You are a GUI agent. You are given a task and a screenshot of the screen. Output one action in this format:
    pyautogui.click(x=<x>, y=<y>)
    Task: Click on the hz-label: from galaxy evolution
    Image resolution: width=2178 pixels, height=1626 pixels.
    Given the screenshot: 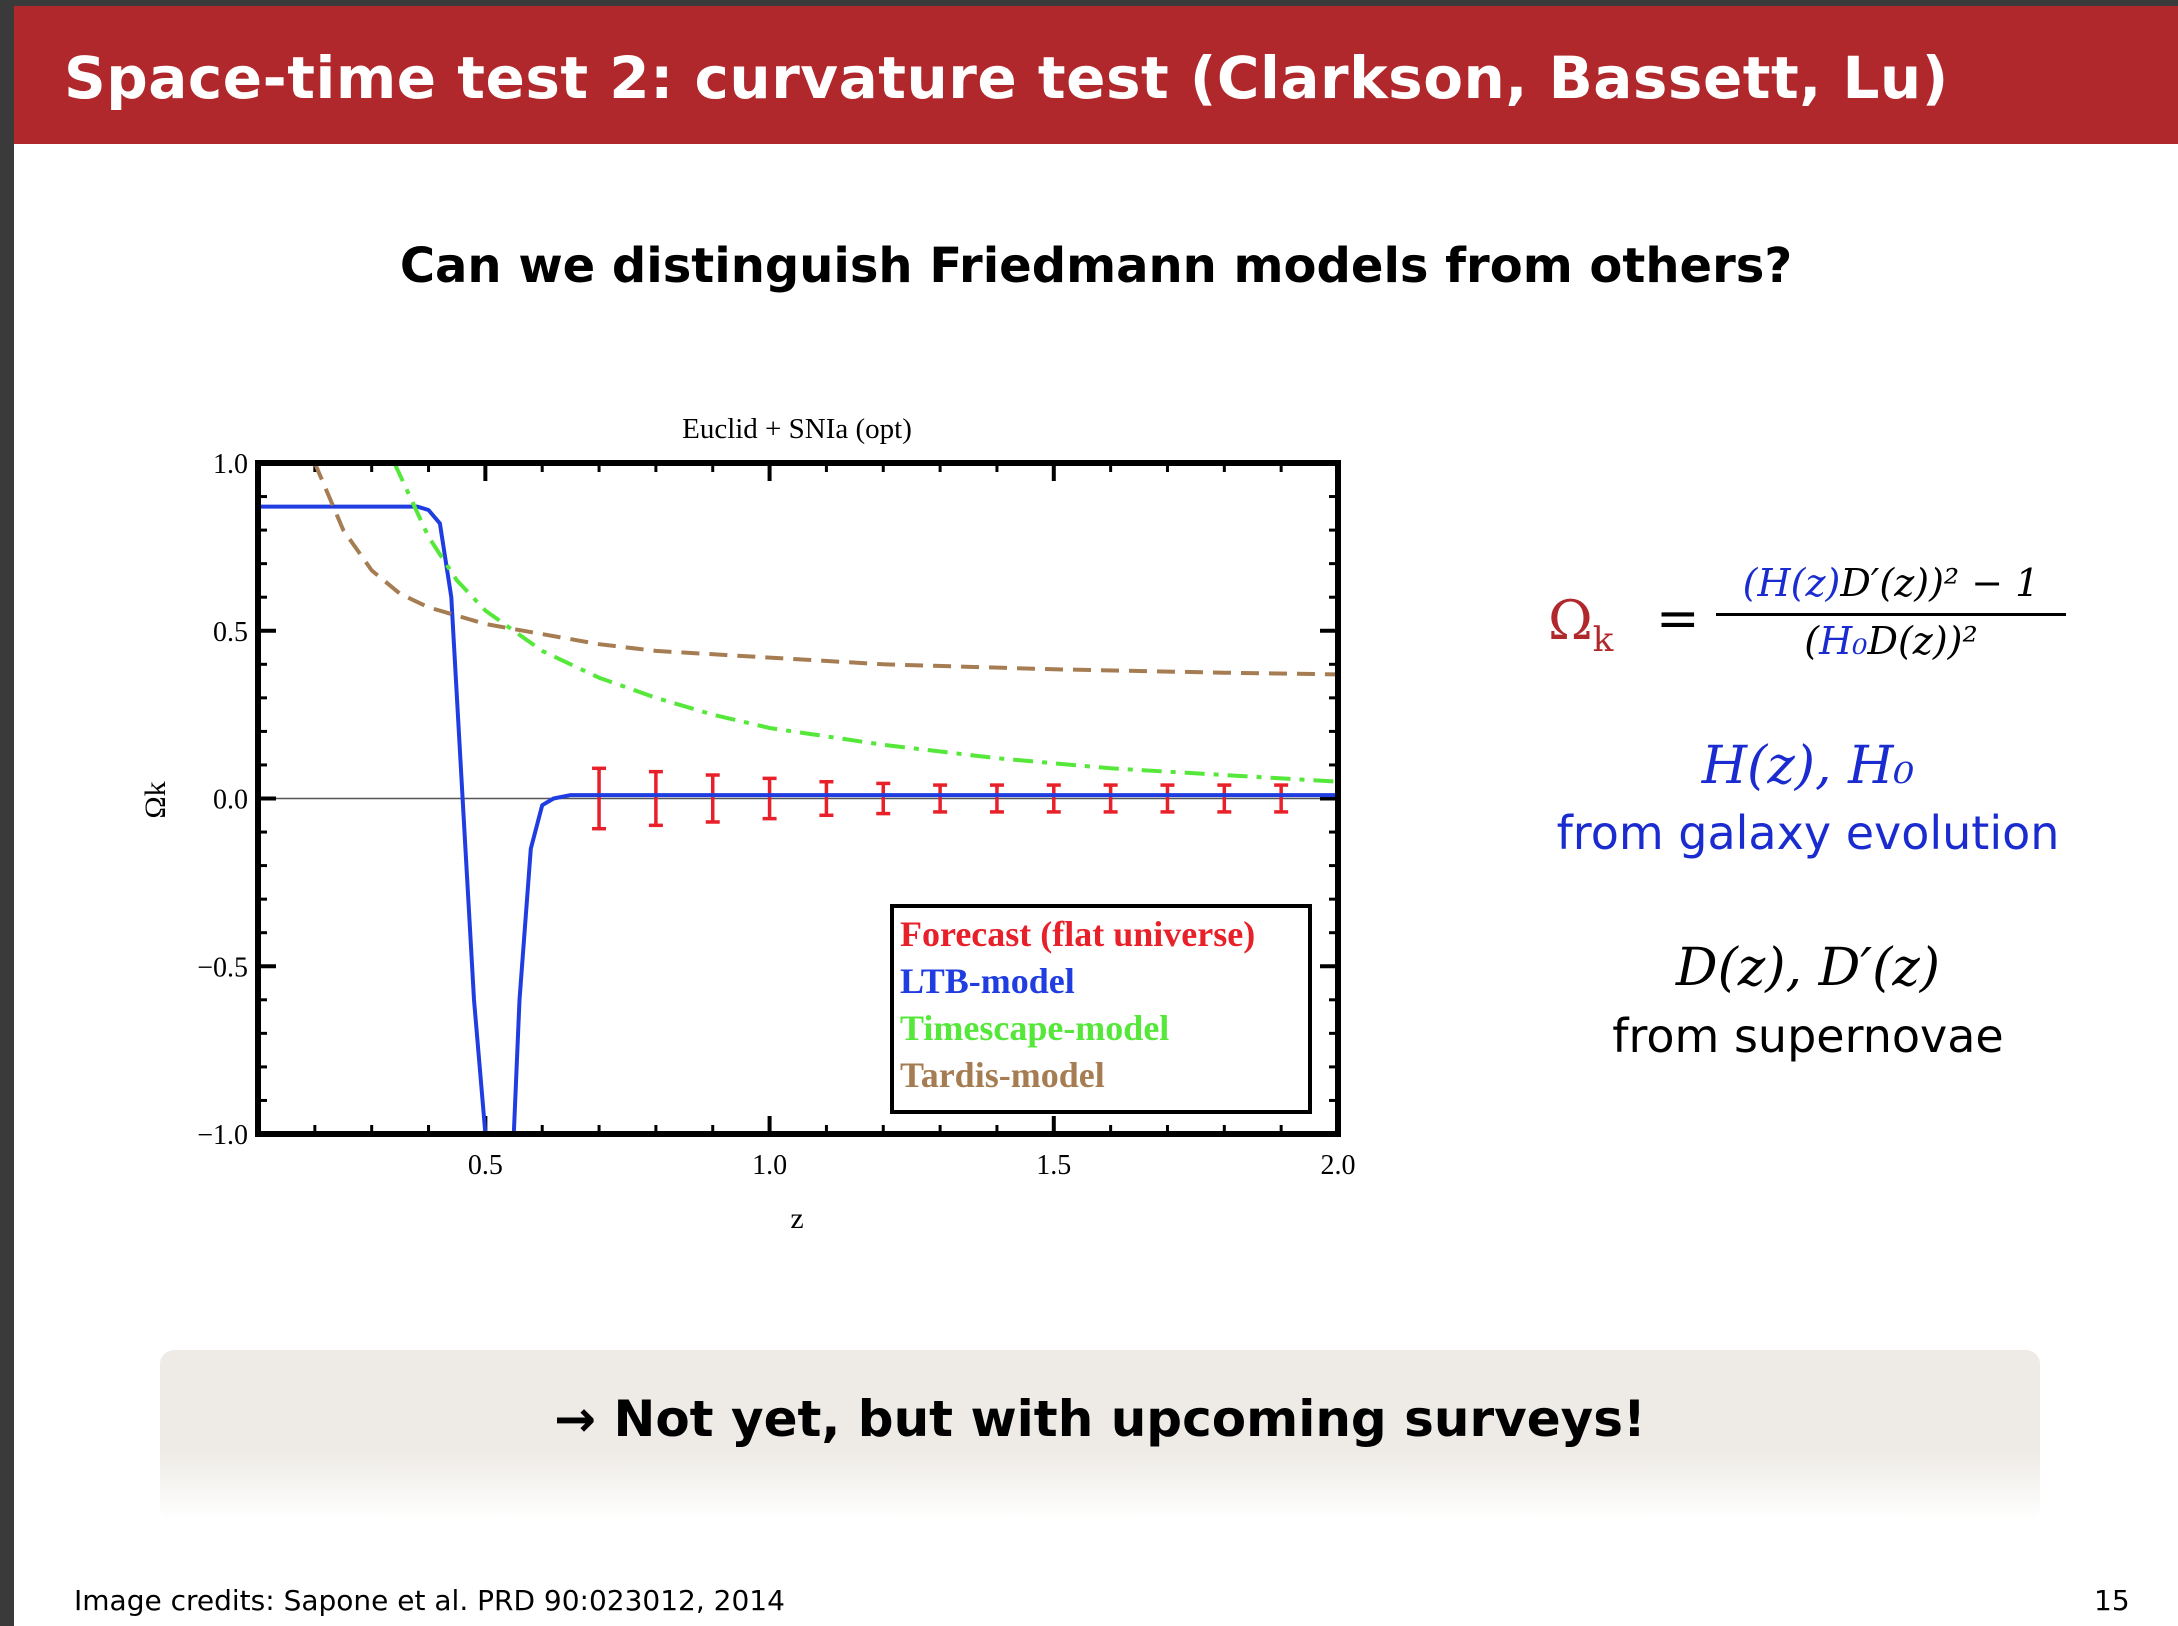 What is the action you would take?
    pyautogui.click(x=1808, y=833)
    